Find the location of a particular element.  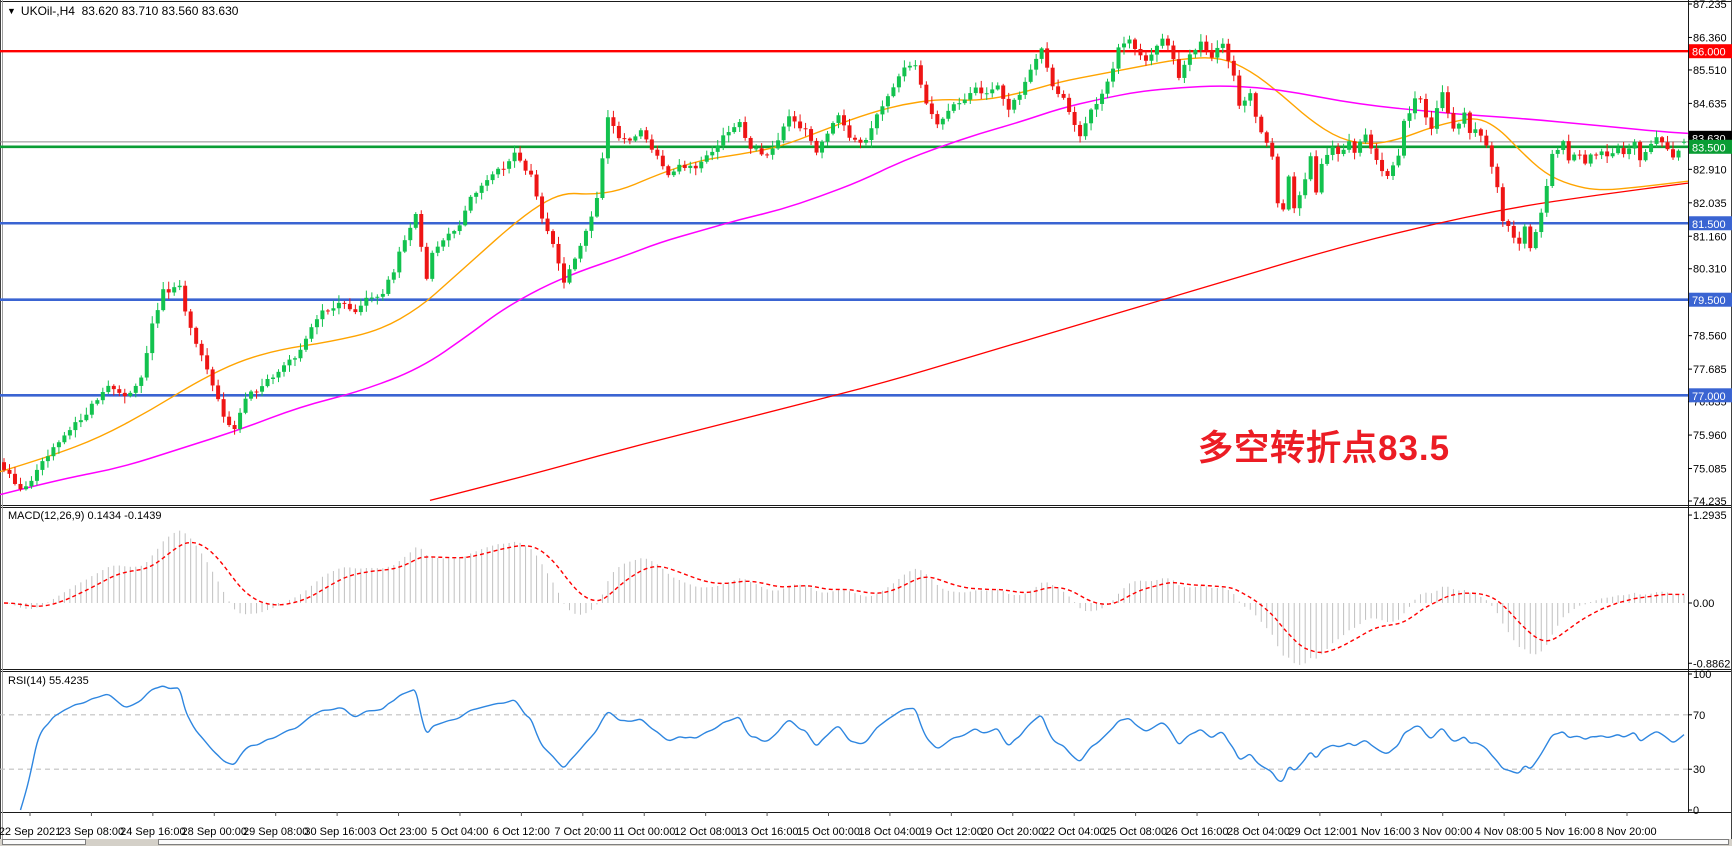

svg-text: 83.500 is located at coordinates (1709, 148).